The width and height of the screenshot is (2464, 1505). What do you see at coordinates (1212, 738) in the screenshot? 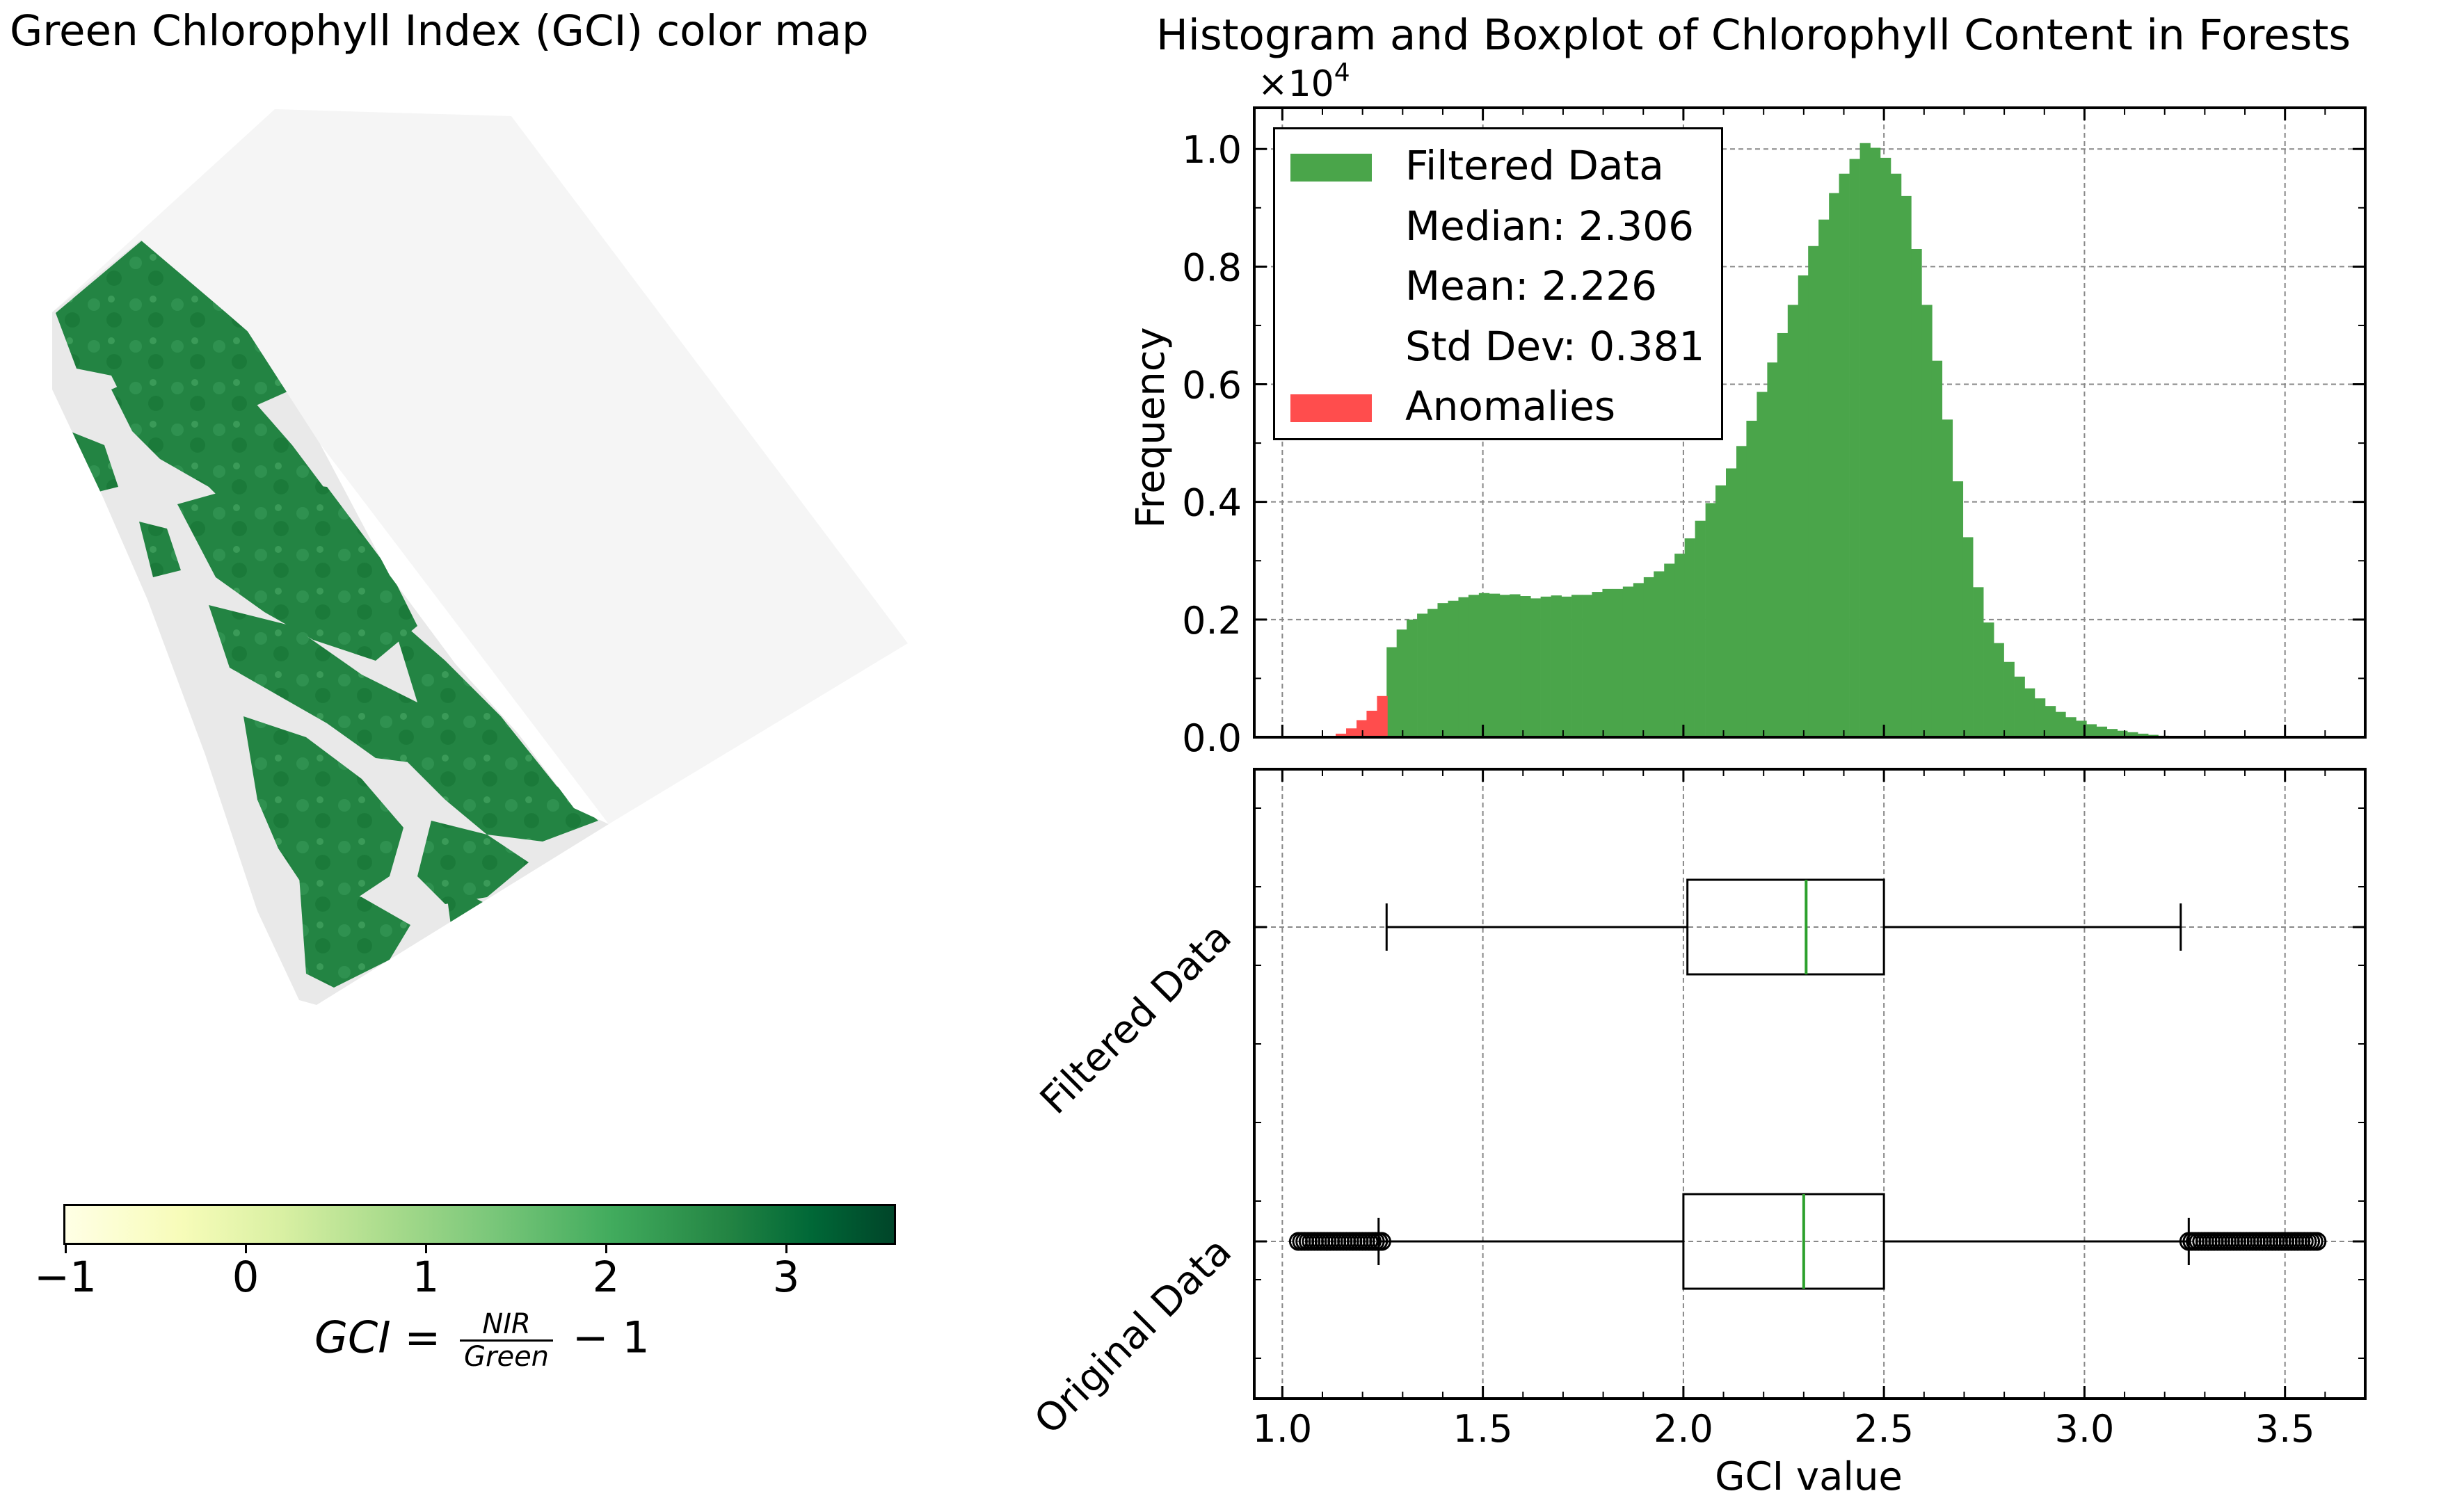
I see `histogram-y-tick-label: 0.0` at bounding box center [1212, 738].